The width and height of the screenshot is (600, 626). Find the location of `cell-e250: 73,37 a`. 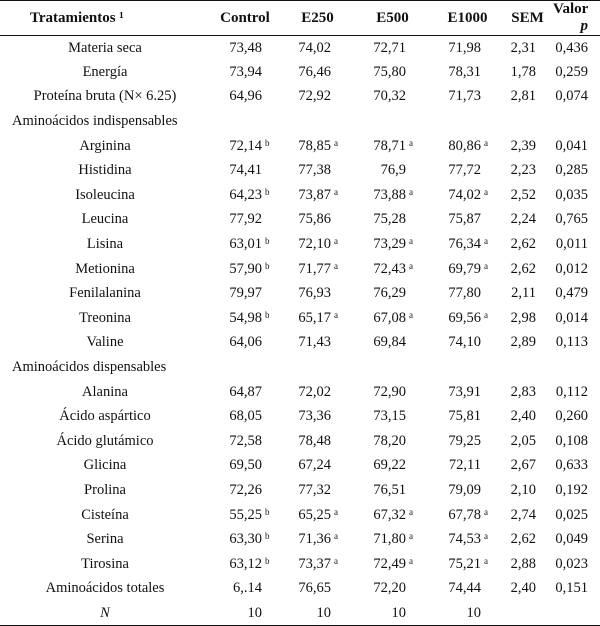

cell-e250: 73,37 a is located at coordinates (317, 564).